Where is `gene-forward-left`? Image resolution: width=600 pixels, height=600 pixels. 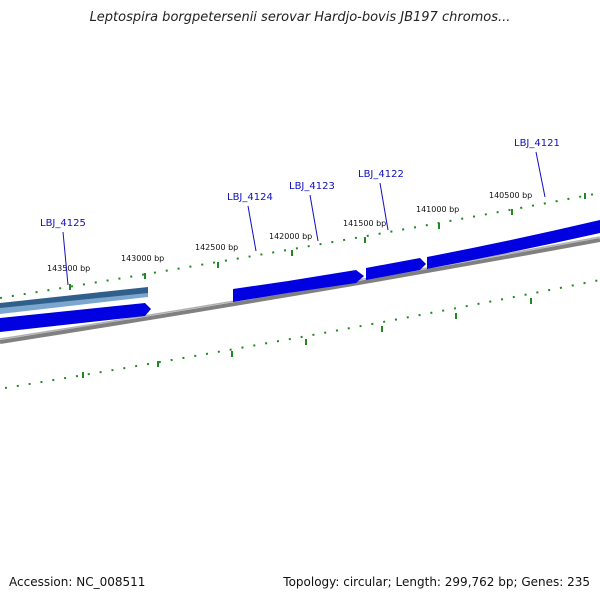 gene-forward-left is located at coordinates (75, 317).